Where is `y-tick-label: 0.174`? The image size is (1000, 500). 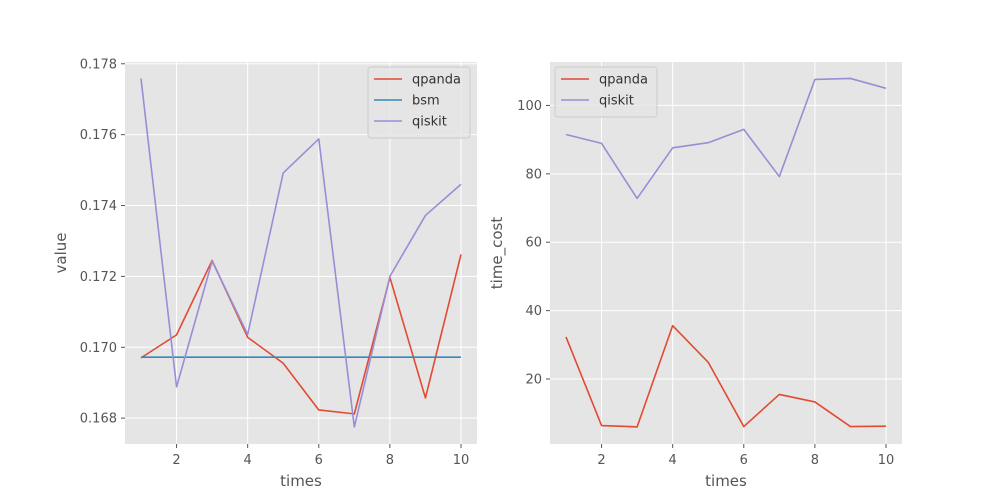
y-tick-label: 0.174 is located at coordinates (98, 206).